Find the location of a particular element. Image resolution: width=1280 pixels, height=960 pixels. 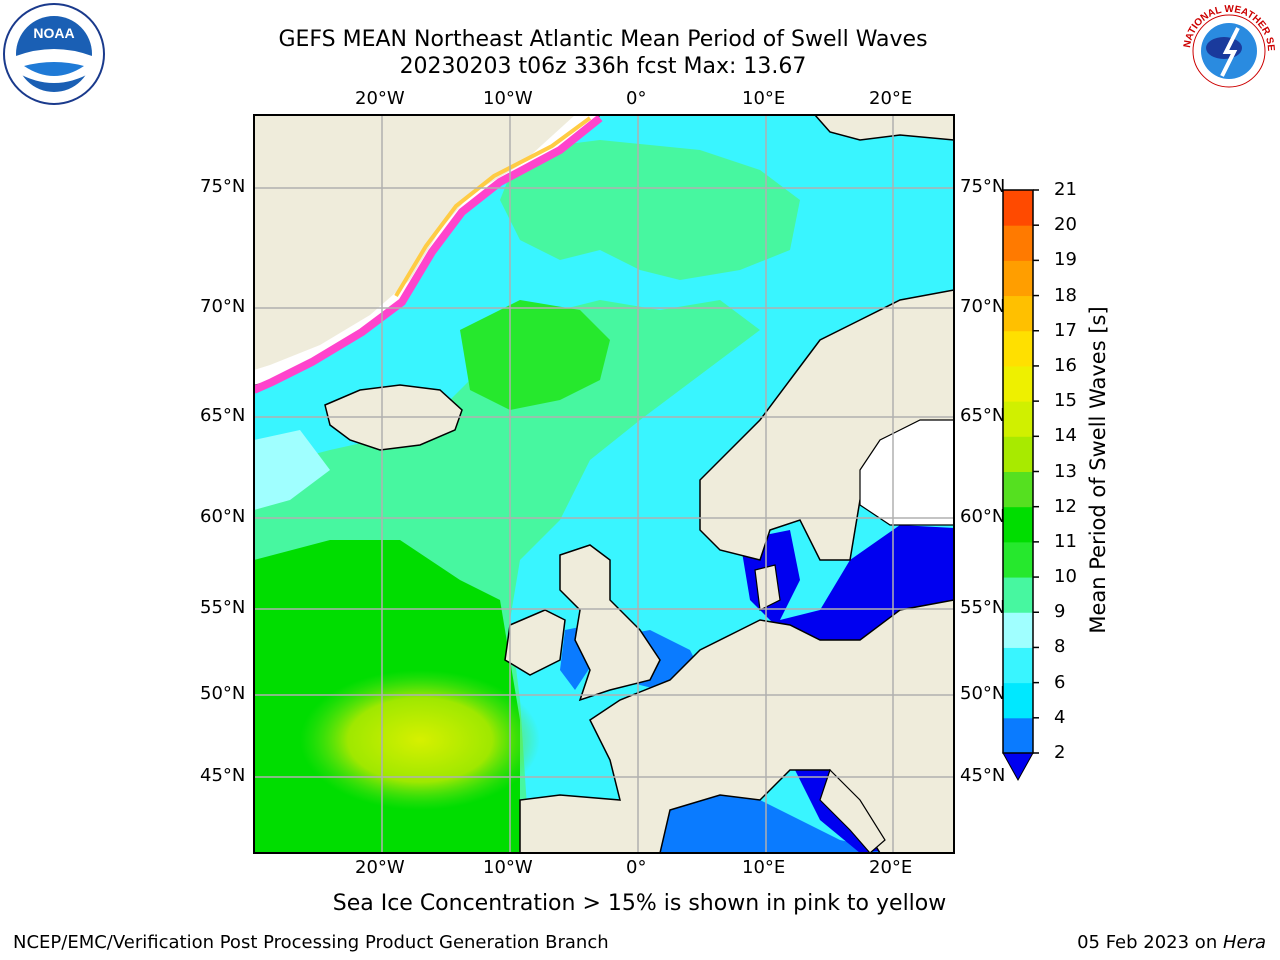

colorbar-tick-label: 9 is located at coordinates (1060, 612).